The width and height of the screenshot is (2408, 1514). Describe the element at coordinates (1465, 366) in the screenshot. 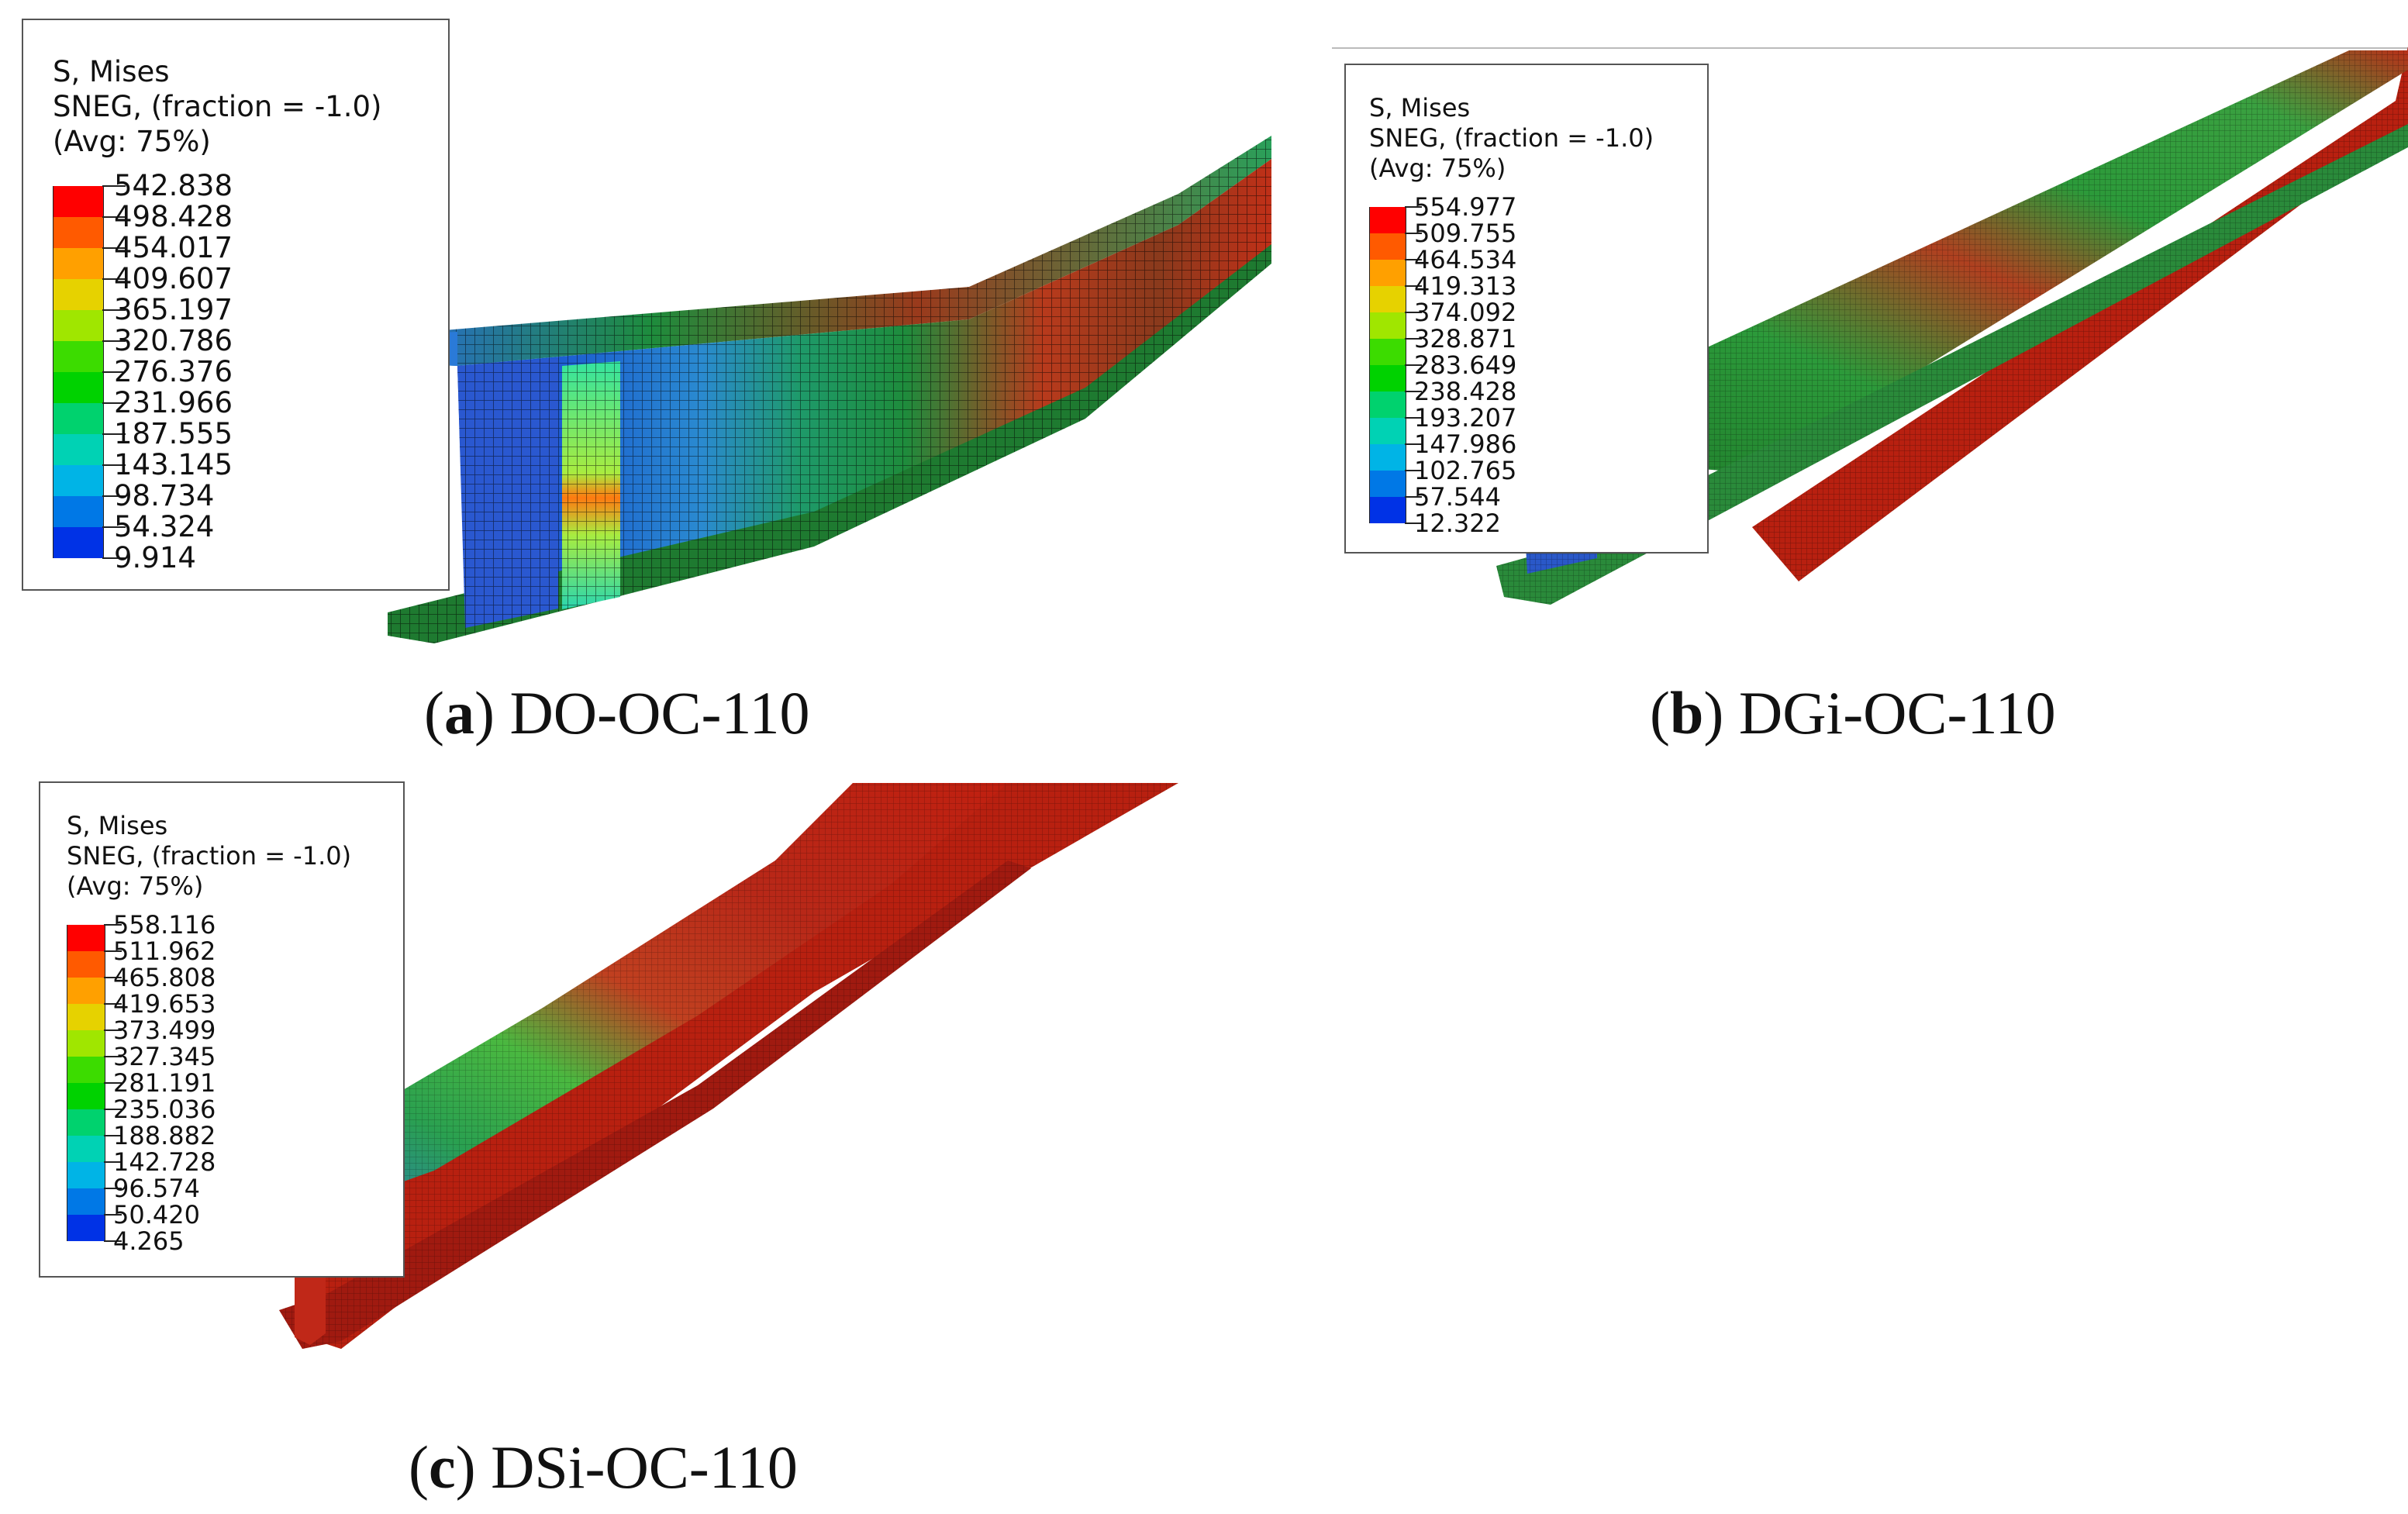

I see `legend-value: 283.649` at that location.